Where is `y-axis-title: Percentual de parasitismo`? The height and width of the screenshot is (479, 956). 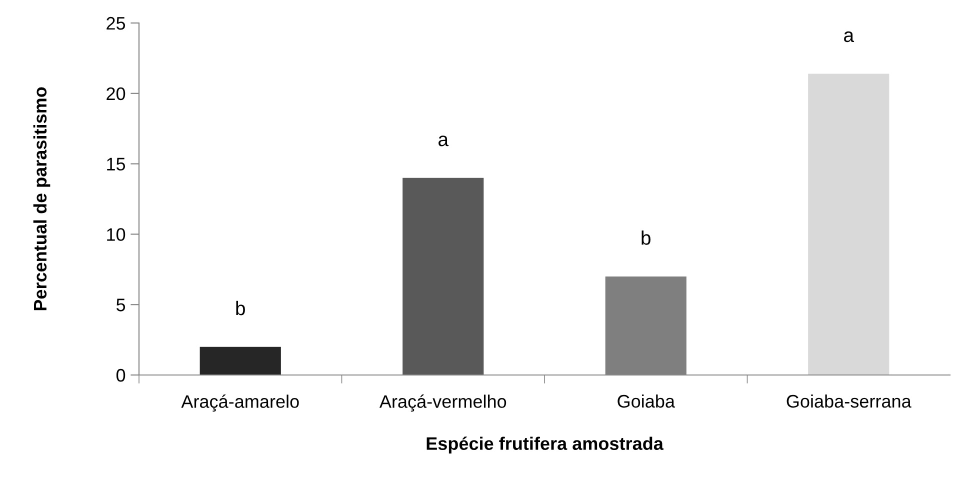 y-axis-title: Percentual de parasitismo is located at coordinates (41, 198).